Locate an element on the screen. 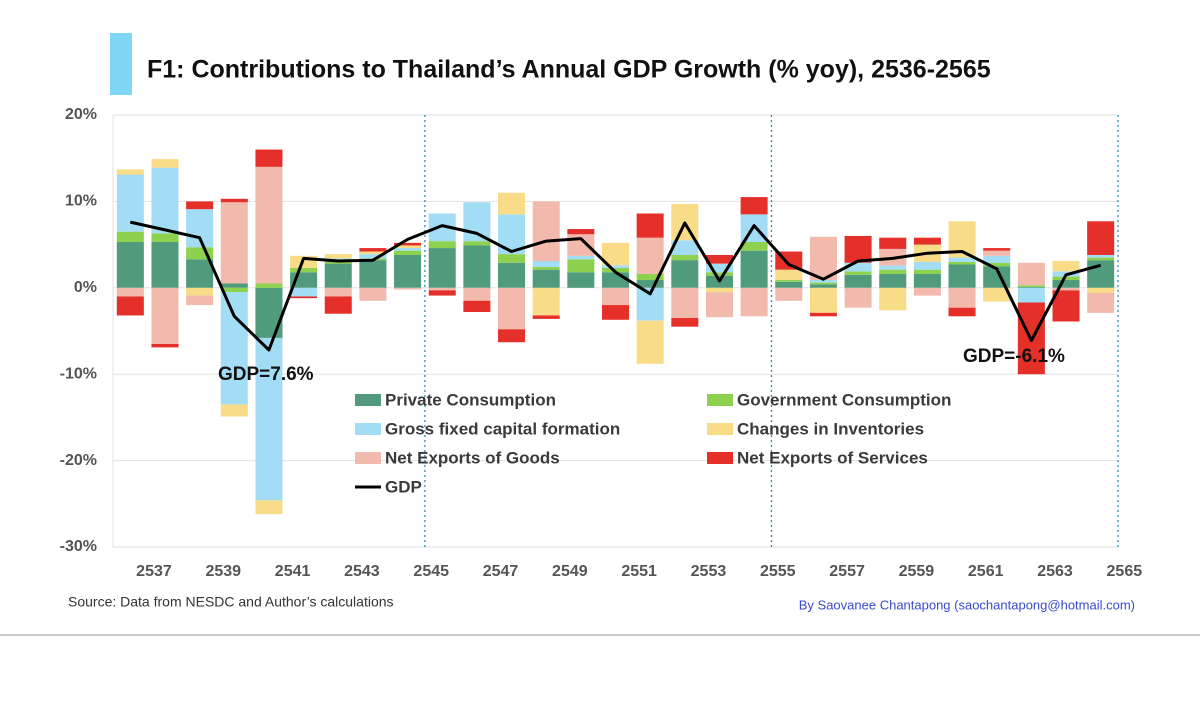 Image resolution: width=1200 pixels, height=703 pixels. legend-label: Changes in Inventories is located at coordinates (830, 428).